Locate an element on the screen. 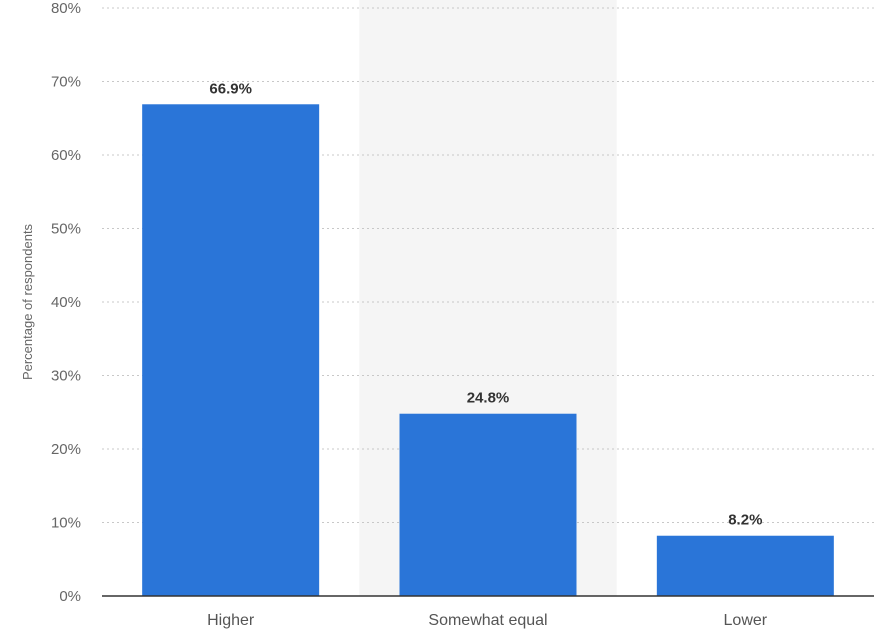 This screenshot has height=632, width=890. y-axis-title: Percentage of respondents is located at coordinates (27, 301).